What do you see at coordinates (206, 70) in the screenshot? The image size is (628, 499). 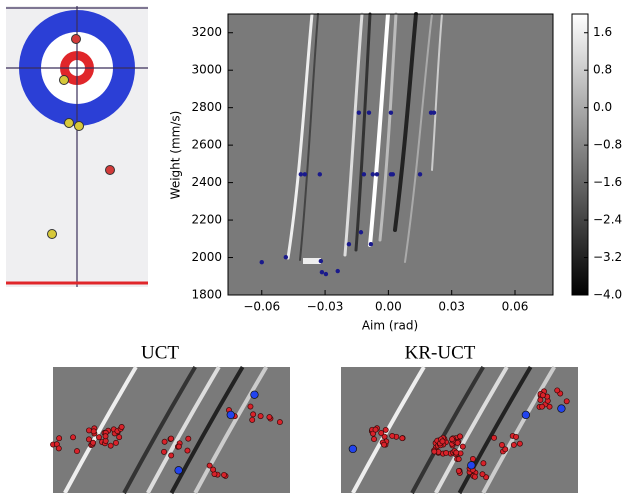 I see `y-tick-label: 3000` at bounding box center [206, 70].